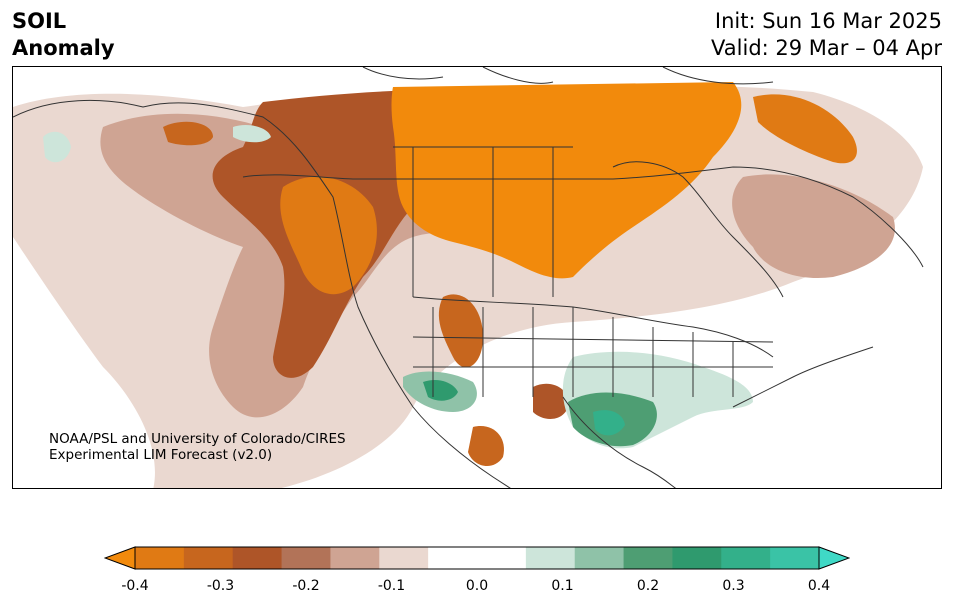 This screenshot has width=954, height=608. Describe the element at coordinates (161, 455) in the screenshot. I see `credit-line-2: Experimental LIM Forecast (v2.0)` at that location.